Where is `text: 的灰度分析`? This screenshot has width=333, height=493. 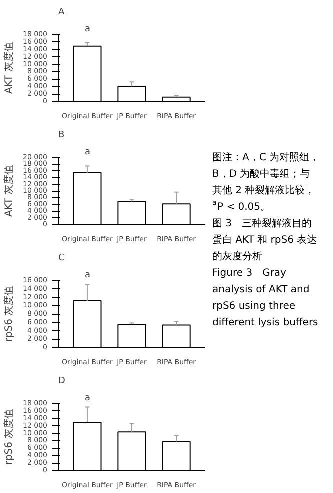
text: 的灰度分析 is located at coordinates (237, 256).